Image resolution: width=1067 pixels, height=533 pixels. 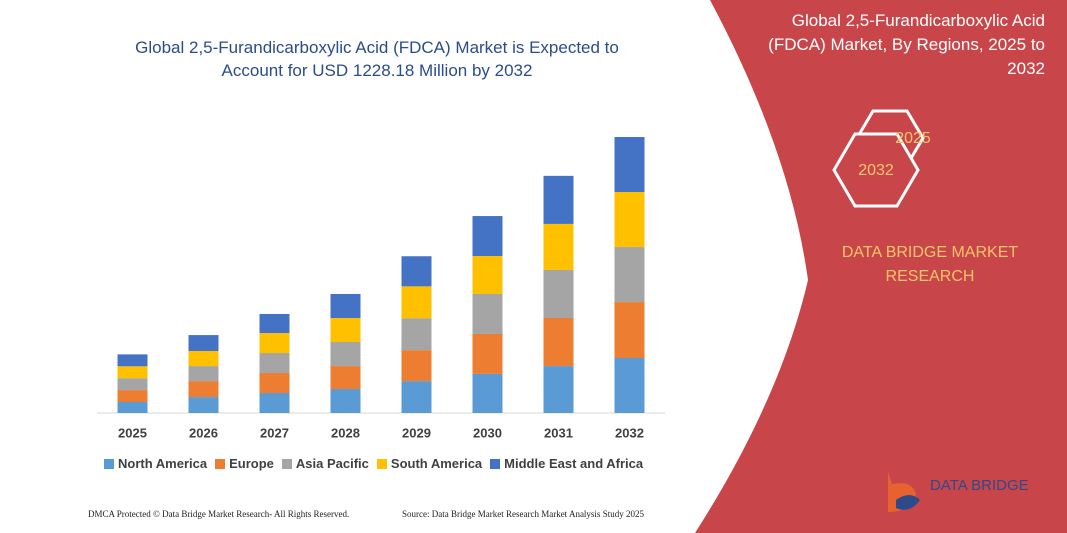 What do you see at coordinates (930, 264) in the screenshot?
I see `brand: DATA BRIDGE MARKET RESEARCH` at bounding box center [930, 264].